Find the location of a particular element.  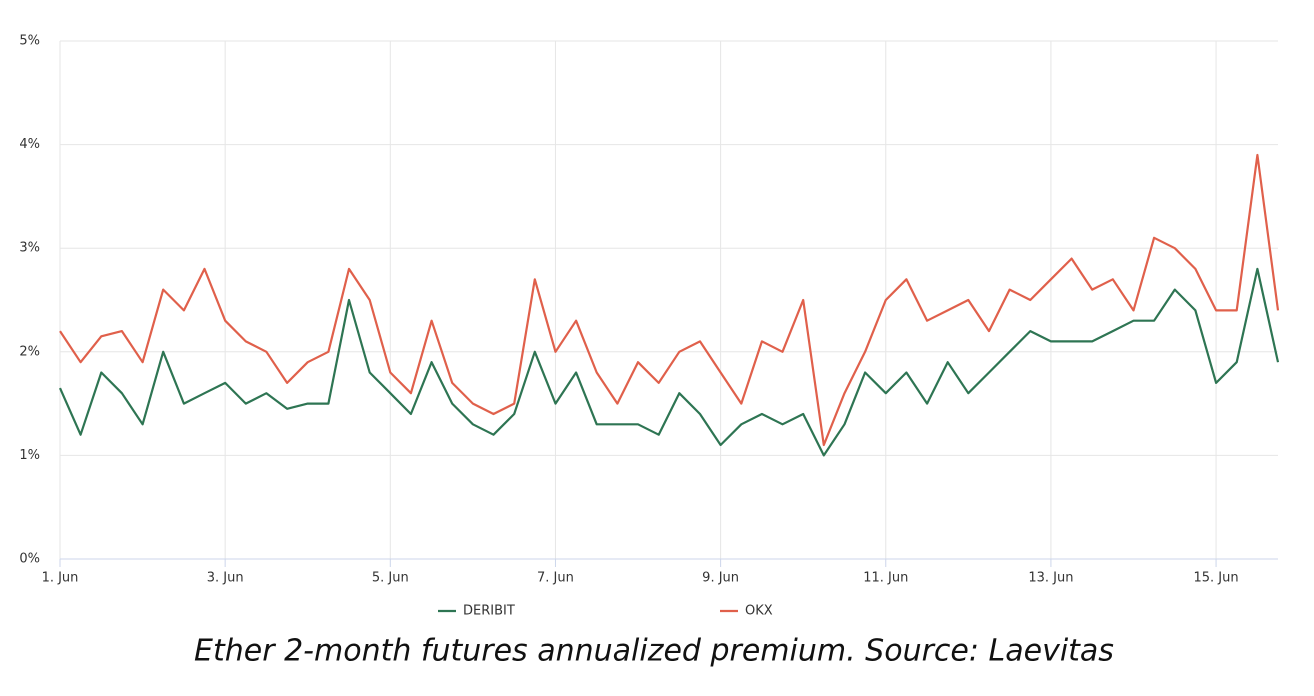

y-tick-label: 4% is located at coordinates (29, 144).